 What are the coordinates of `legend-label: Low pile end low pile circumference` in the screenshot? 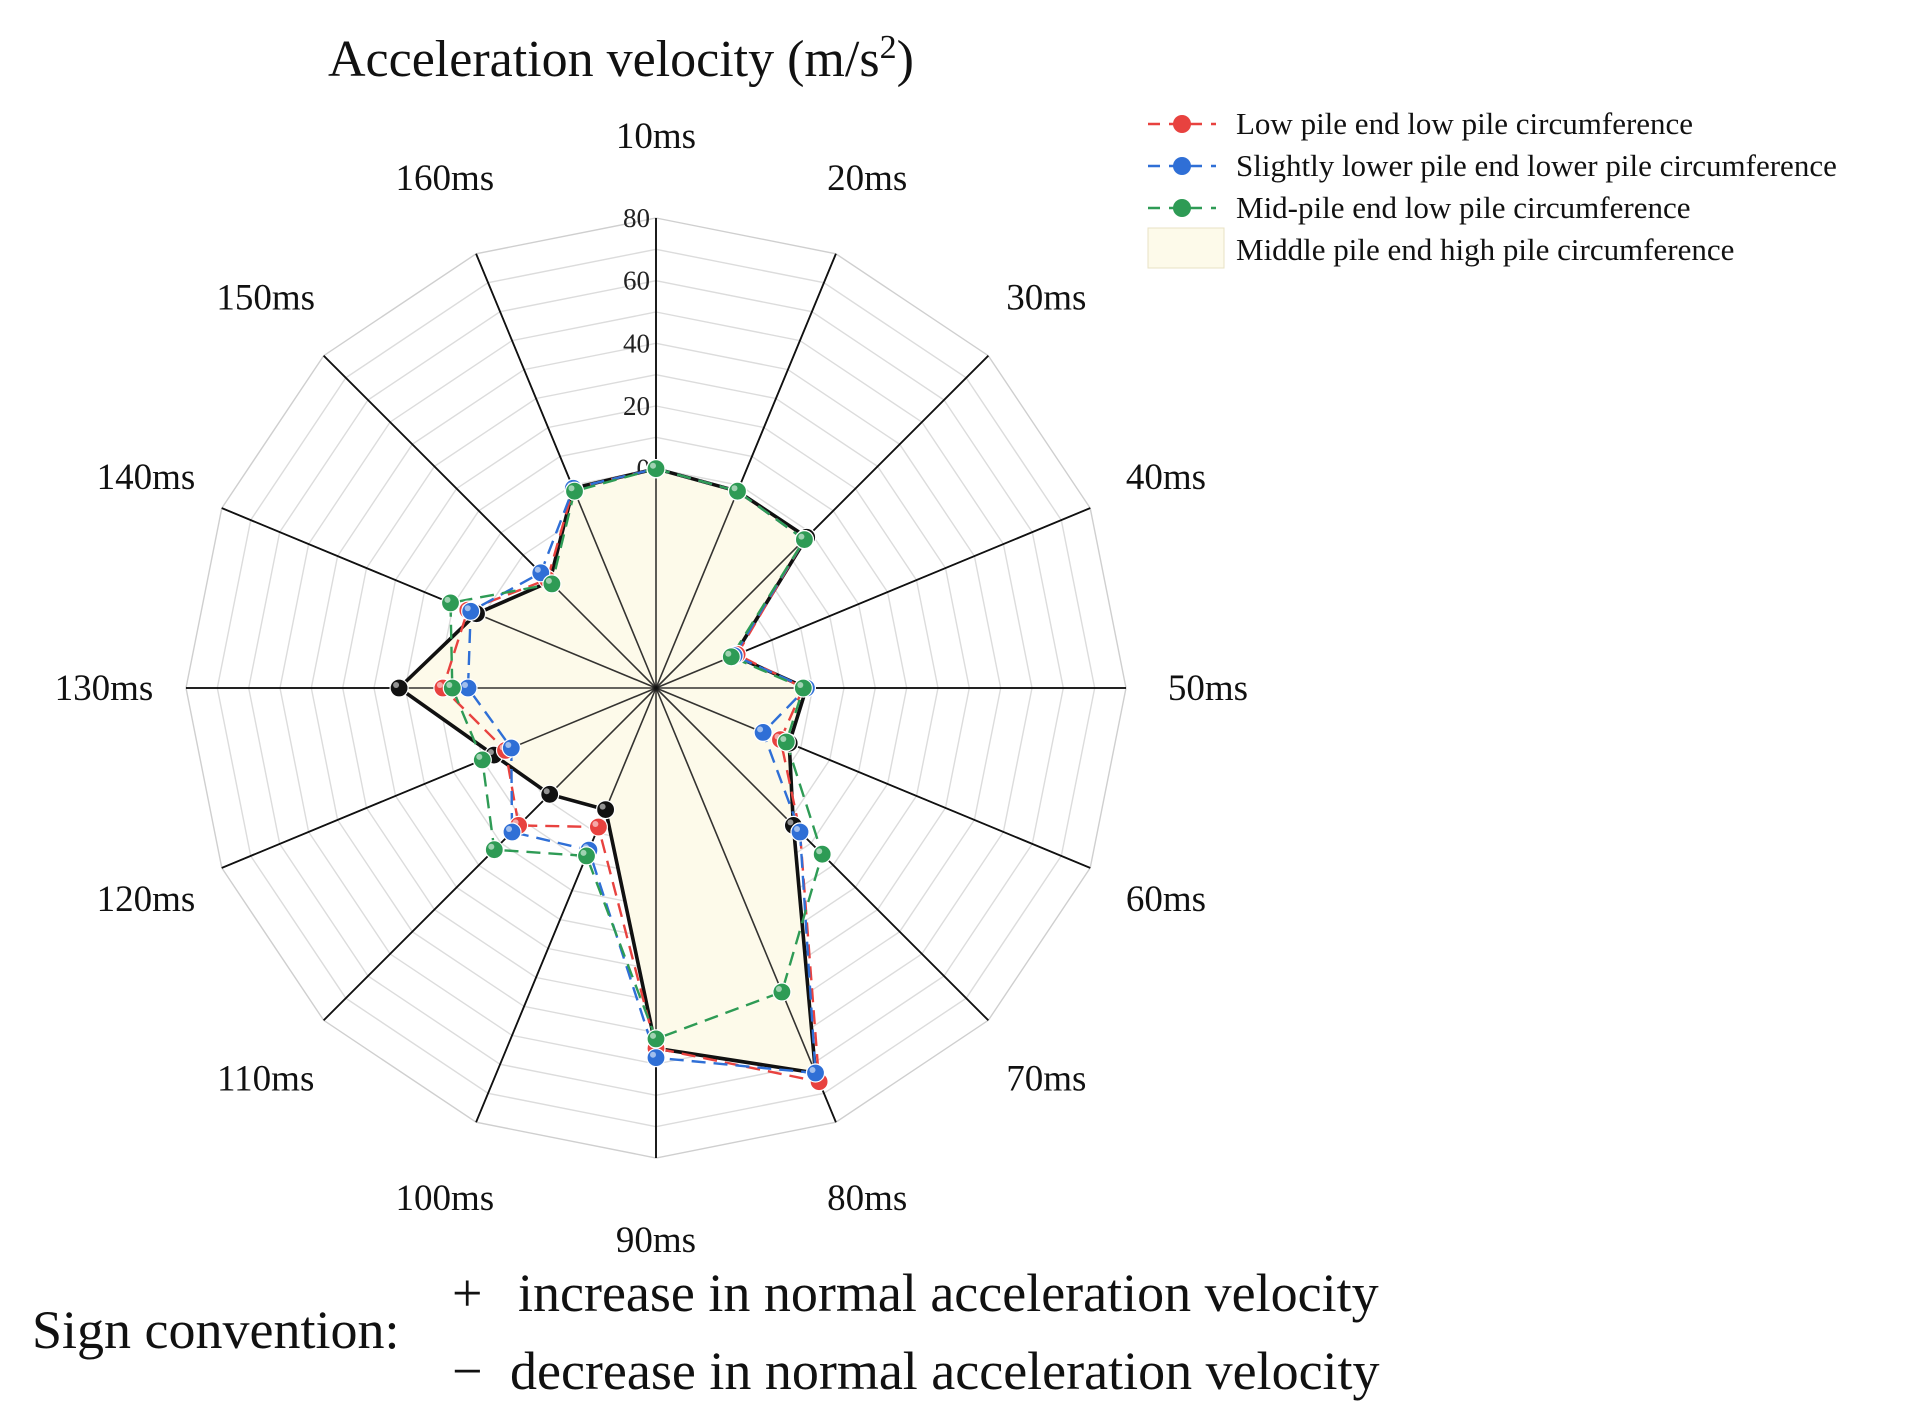 It's located at (1464, 123).